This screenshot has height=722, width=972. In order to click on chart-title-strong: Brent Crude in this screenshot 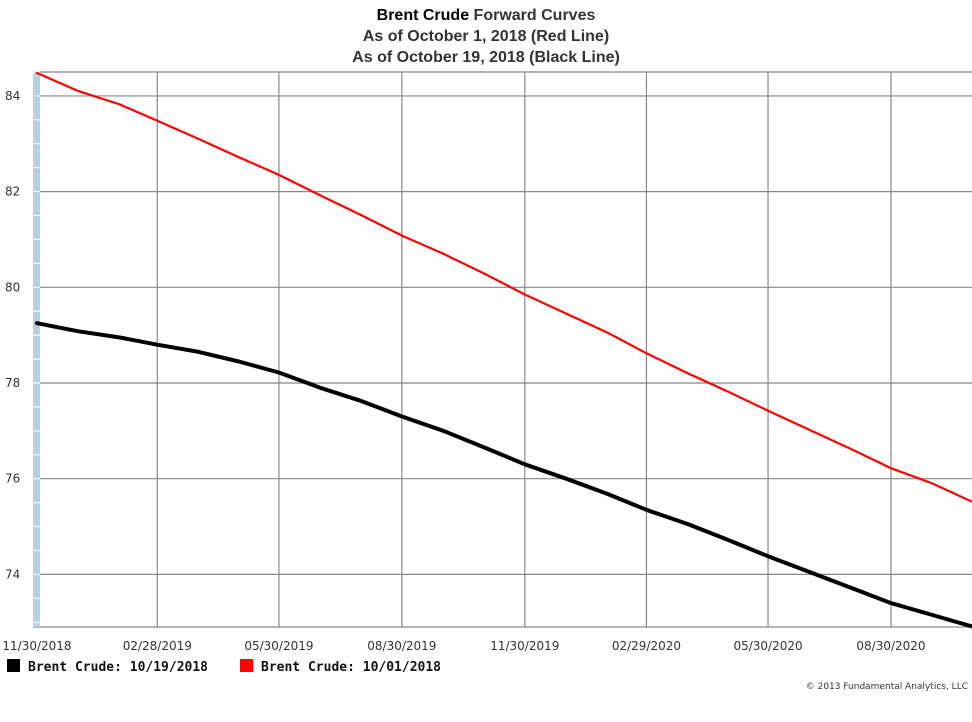, I will do `click(423, 15)`.